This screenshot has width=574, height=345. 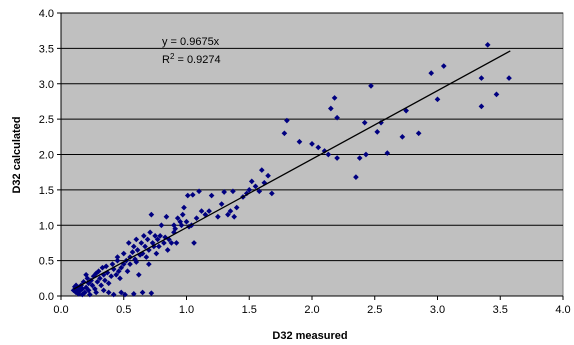 What do you see at coordinates (186, 310) in the screenshot?
I see `x-tick-label: 1.0` at bounding box center [186, 310].